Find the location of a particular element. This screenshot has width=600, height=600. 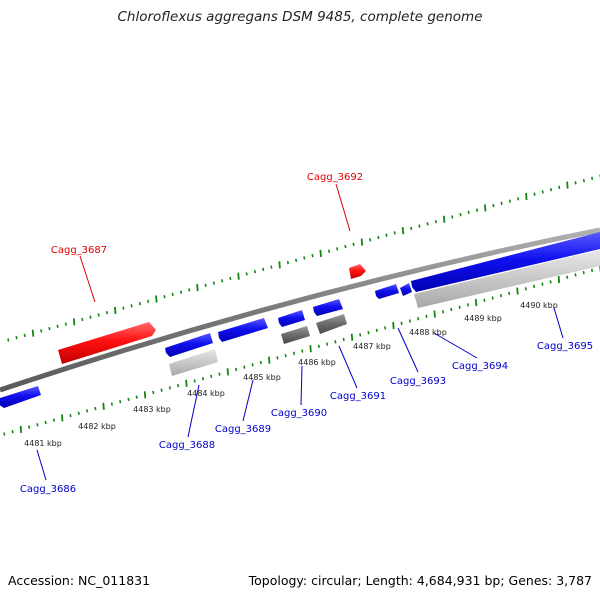

gene-label-cagg-3692: Cagg_3692 is located at coordinates (335, 177).